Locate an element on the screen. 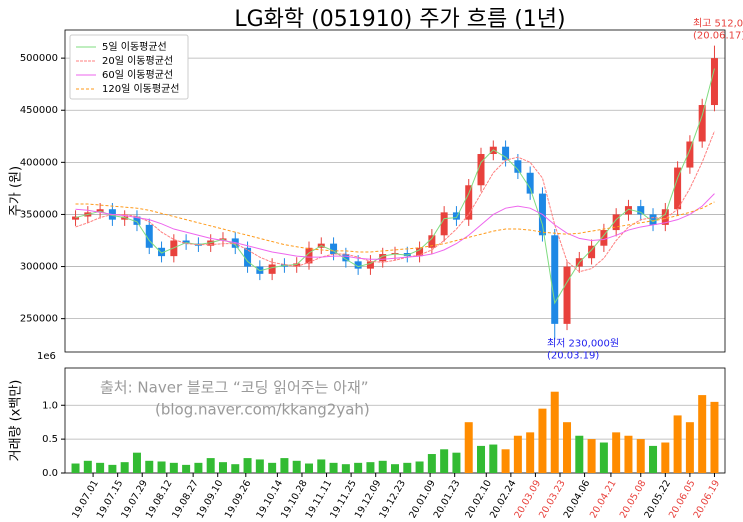  legend: 5일 이동평균선 20일 이동평균선 60일 이동평균선 120일 이동평균선 is located at coordinates (129, 67).